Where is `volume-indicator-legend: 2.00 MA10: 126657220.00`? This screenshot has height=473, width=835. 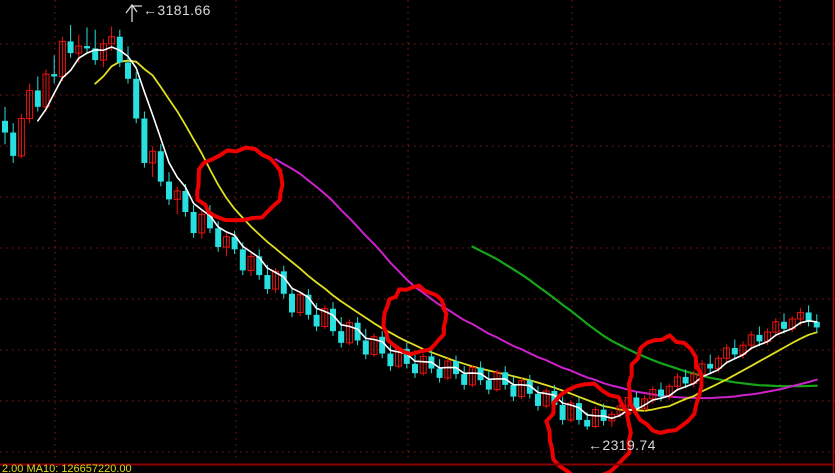 volume-indicator-legend: 2.00 MA10: 126657220.00 is located at coordinates (67, 468).